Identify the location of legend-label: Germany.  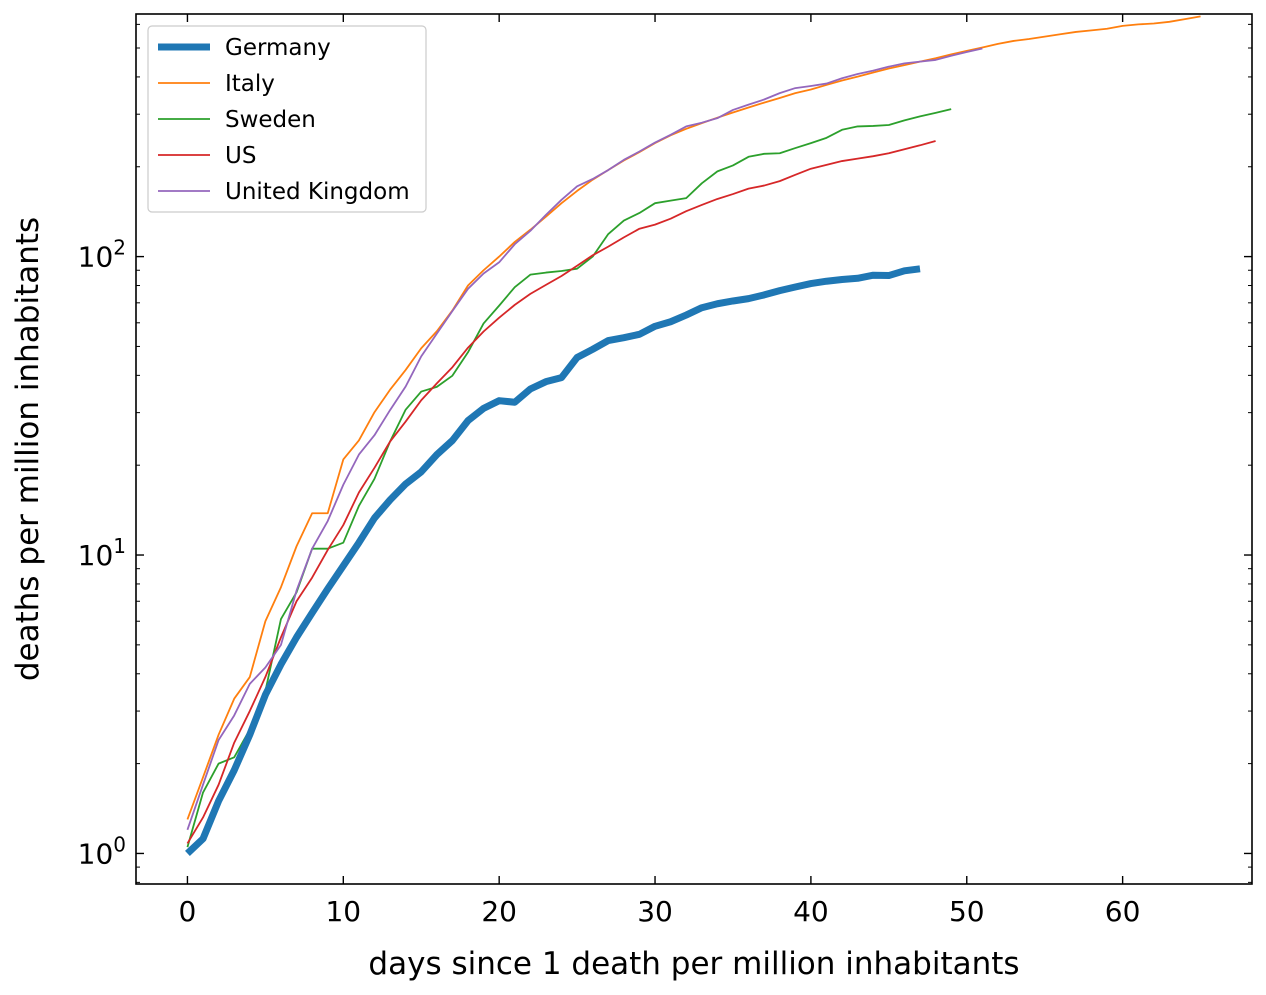
(278, 48).